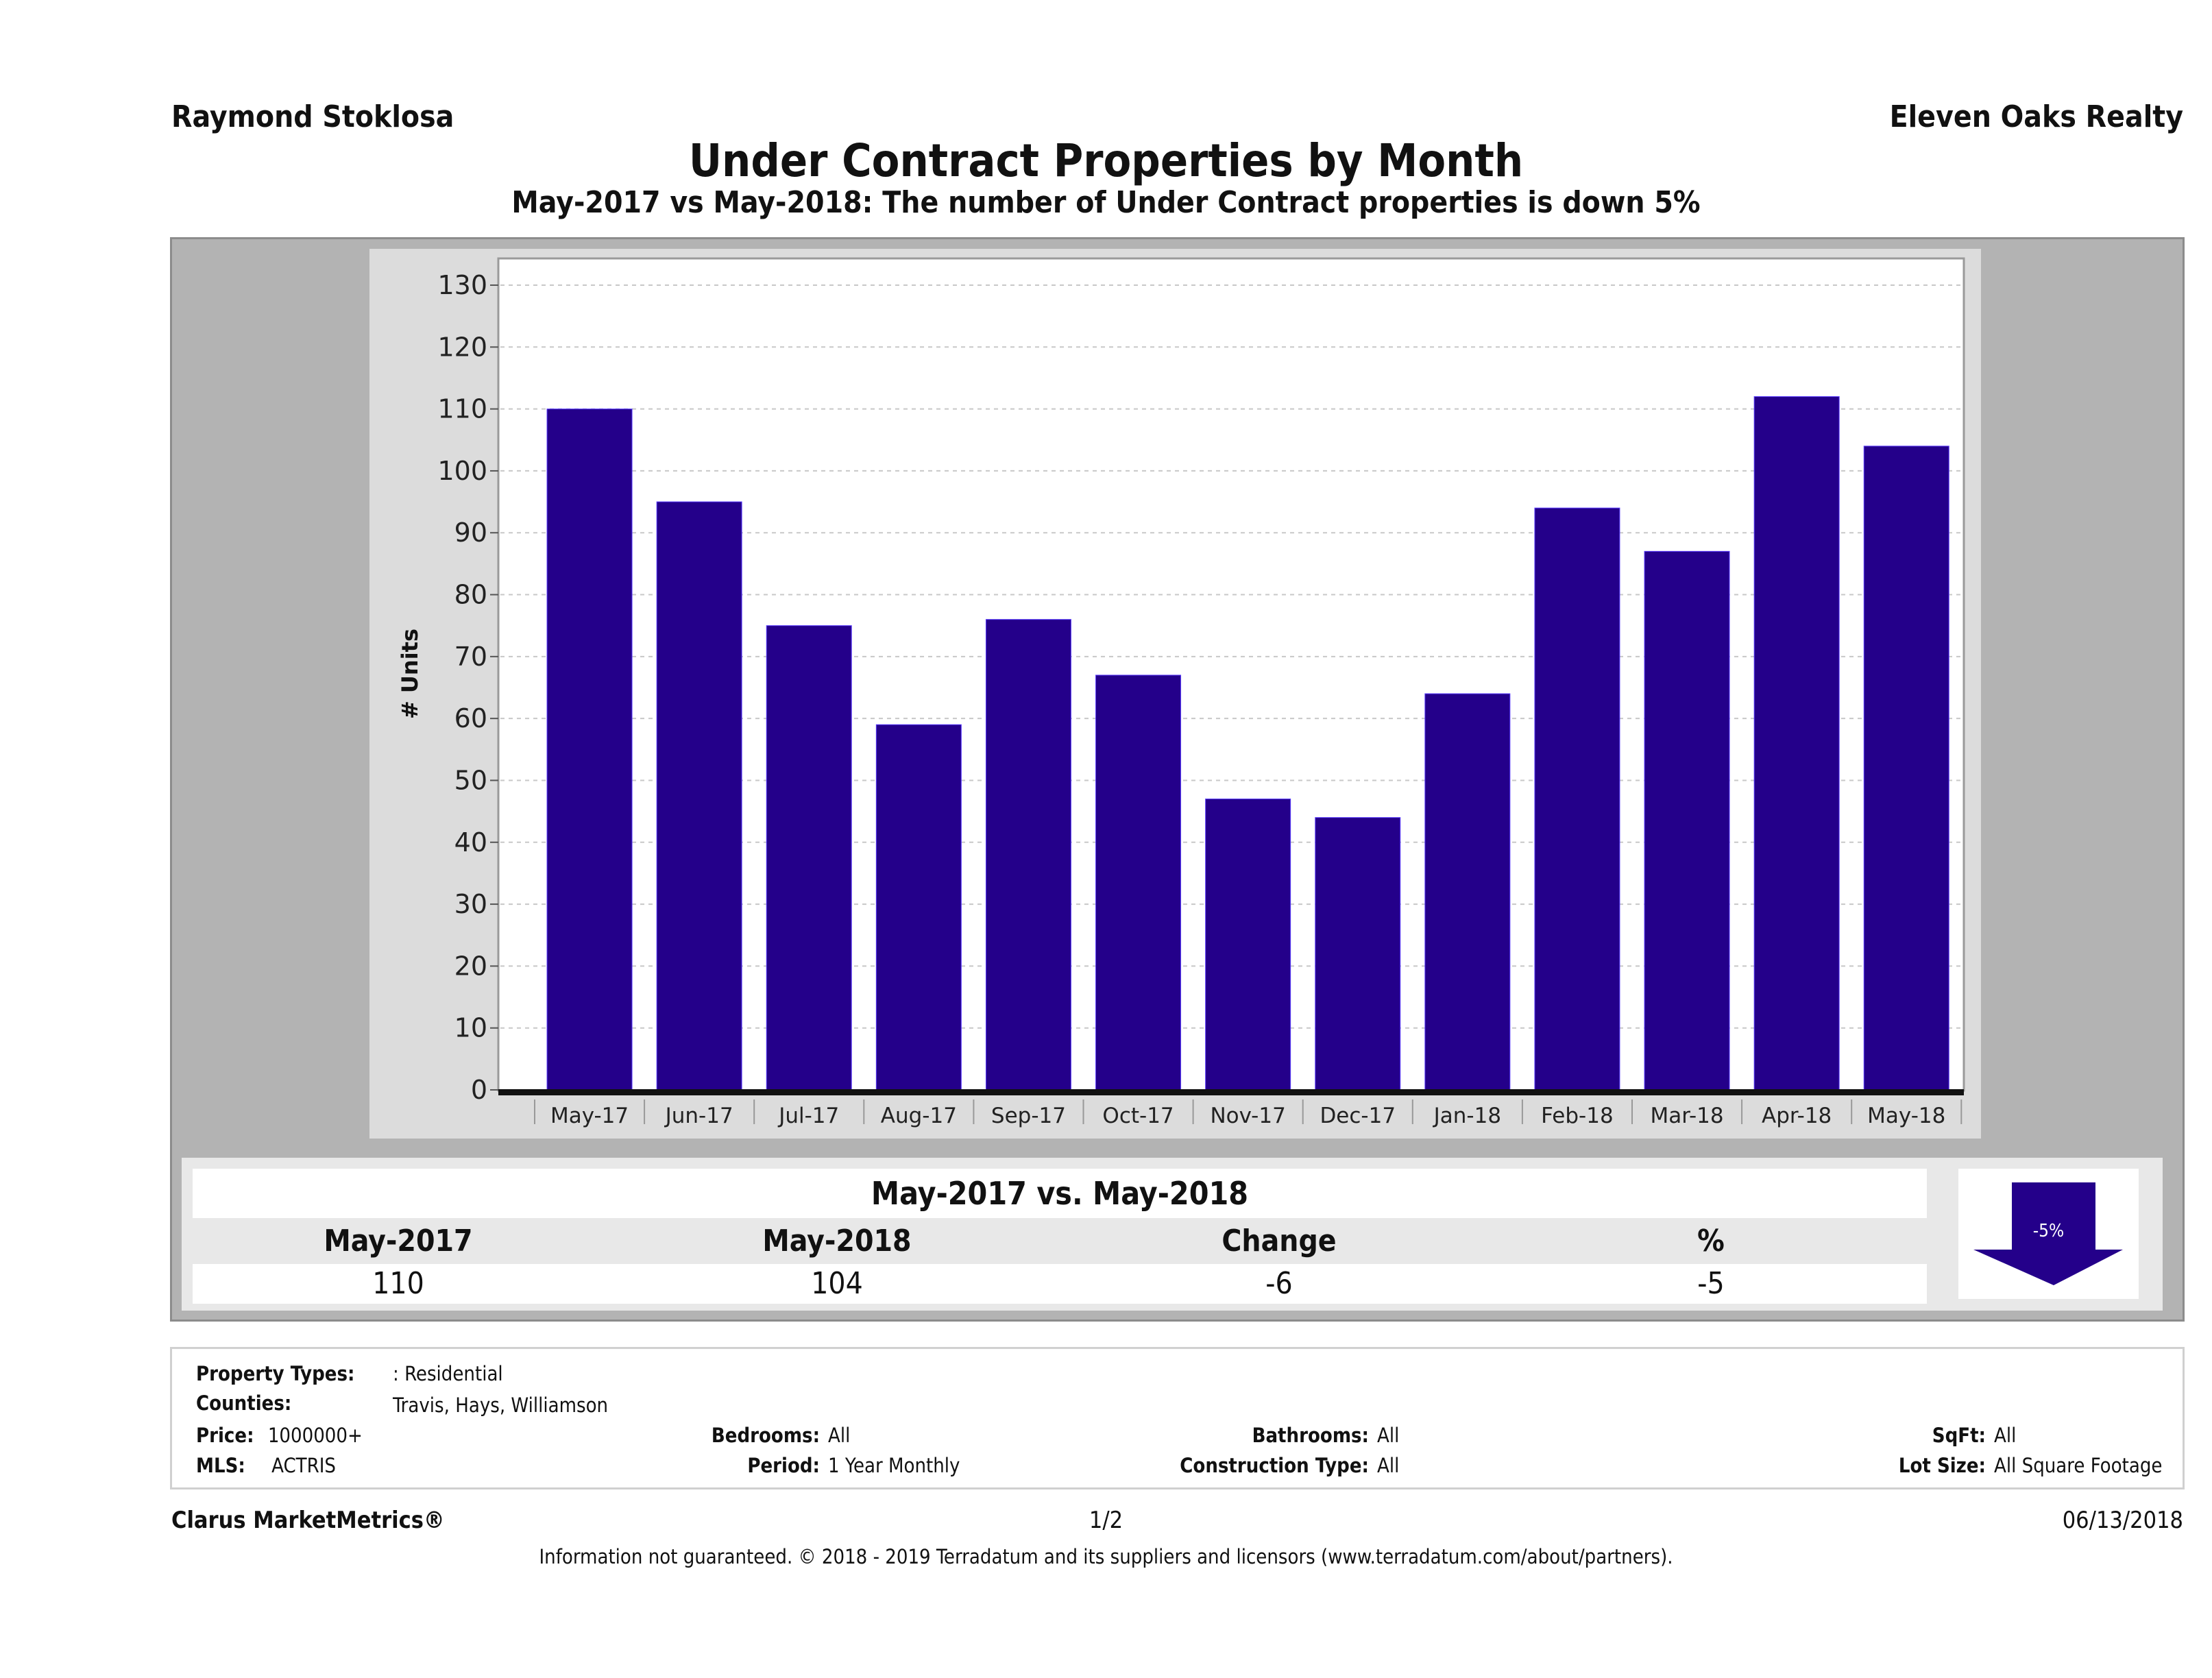  What do you see at coordinates (470, 1028) in the screenshot?
I see `y-tick-label: 10` at bounding box center [470, 1028].